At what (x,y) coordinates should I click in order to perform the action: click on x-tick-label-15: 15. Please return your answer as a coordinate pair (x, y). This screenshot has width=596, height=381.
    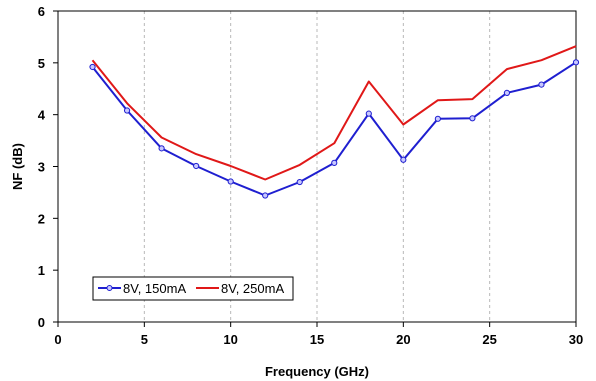
    Looking at the image, I should click on (317, 339).